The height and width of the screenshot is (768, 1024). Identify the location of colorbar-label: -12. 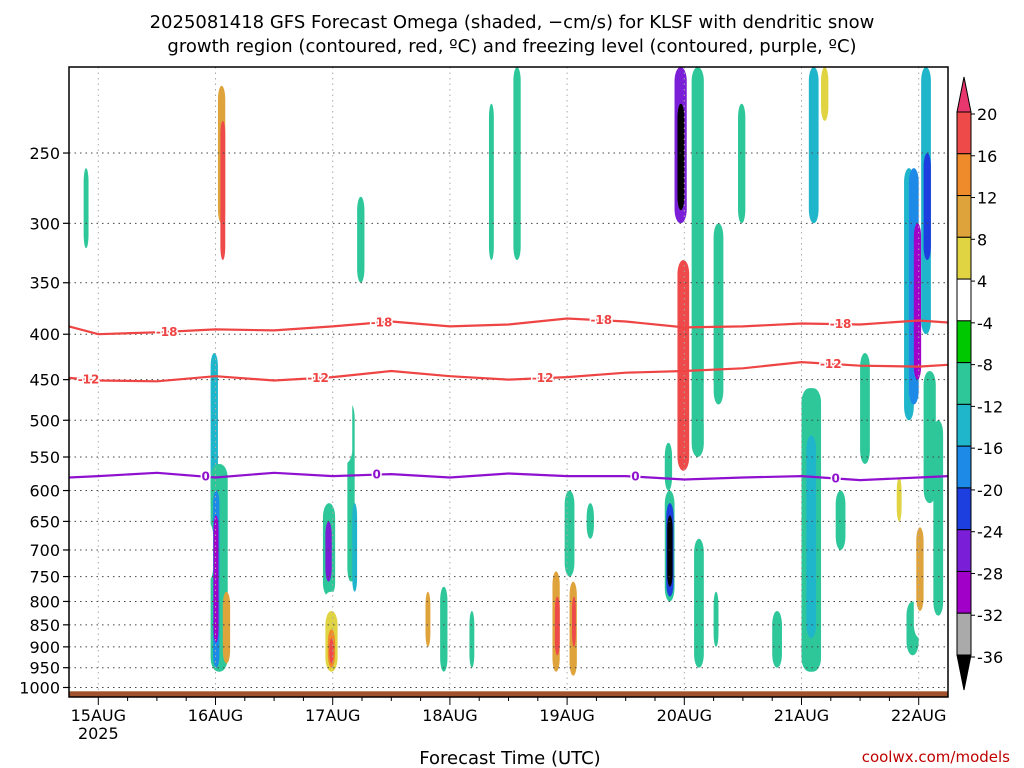
(990, 406).